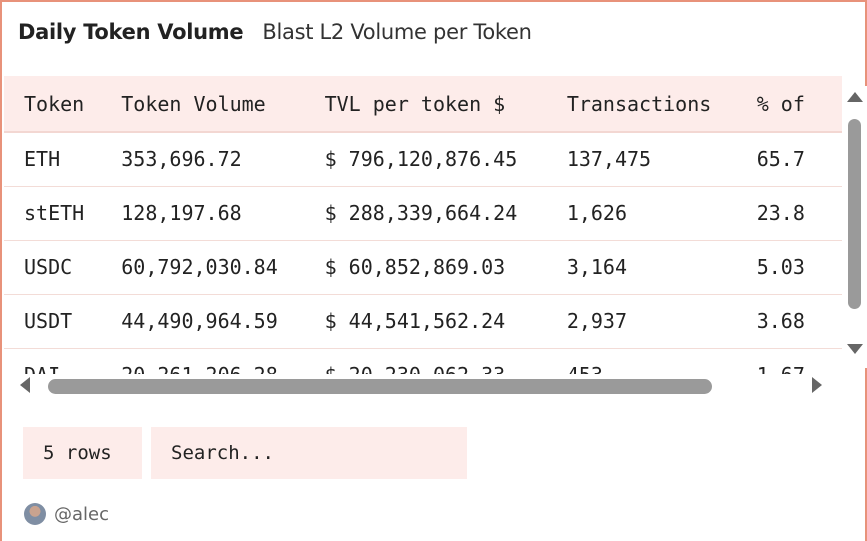  What do you see at coordinates (641, 104) in the screenshot?
I see `column-header-transactions: Transactions` at bounding box center [641, 104].